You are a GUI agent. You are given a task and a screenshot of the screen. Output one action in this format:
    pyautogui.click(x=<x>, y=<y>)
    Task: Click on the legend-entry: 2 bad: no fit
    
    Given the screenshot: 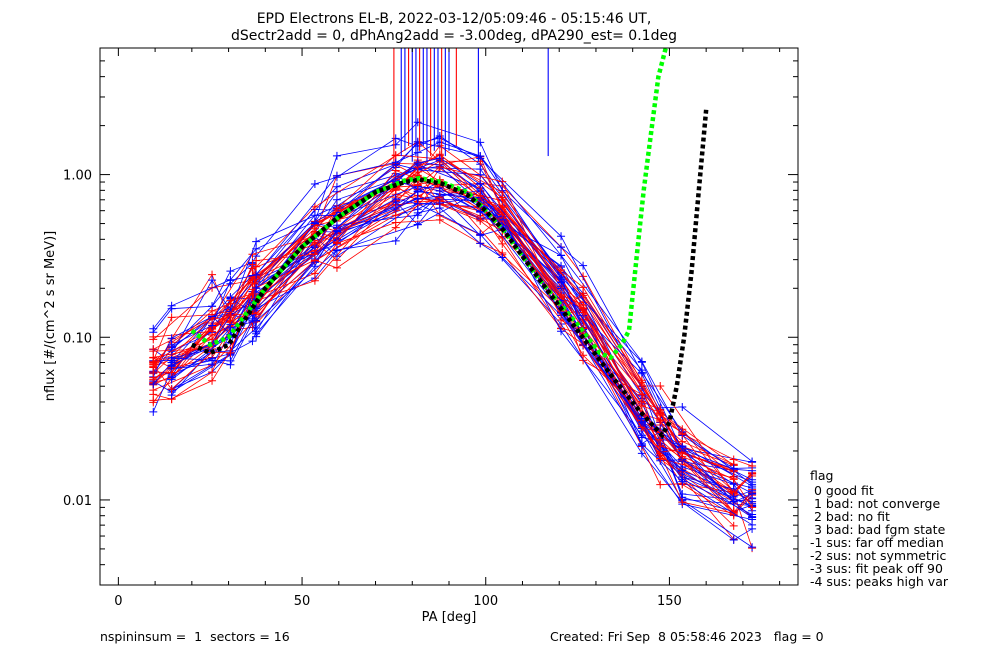 What is the action you would take?
    pyautogui.click(x=850, y=516)
    